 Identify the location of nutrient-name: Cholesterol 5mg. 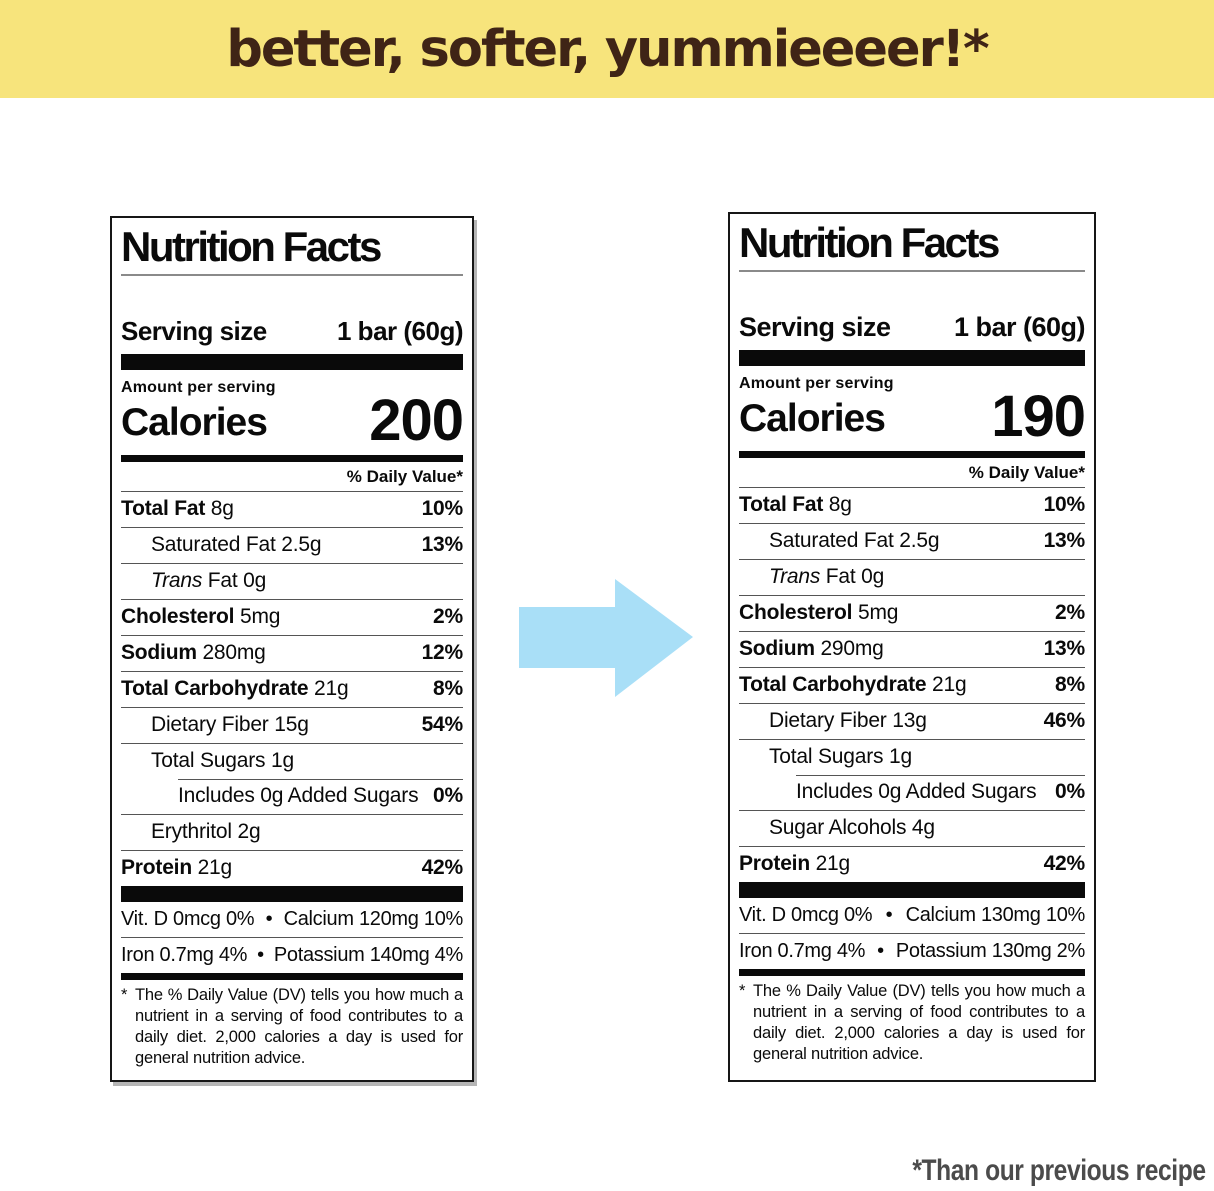
(818, 613).